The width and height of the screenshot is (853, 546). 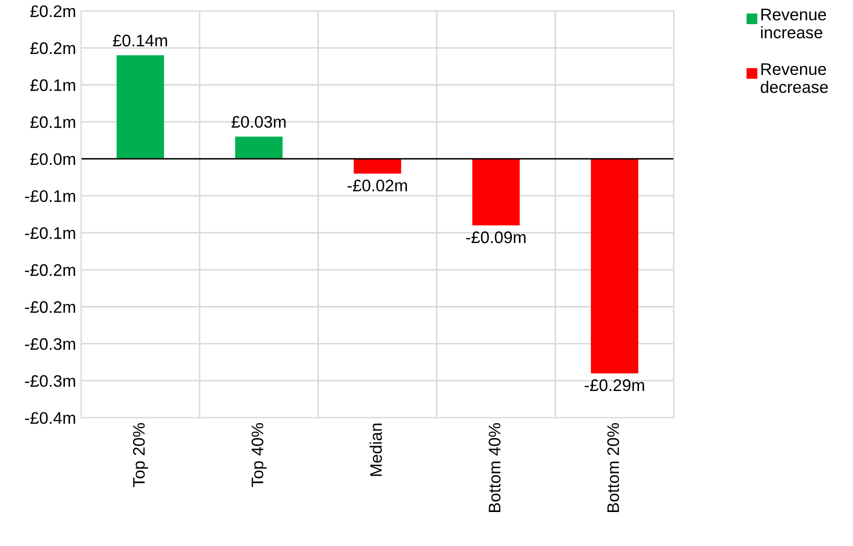 I want to click on legend-label: Revenue decrease, so click(x=794, y=78).